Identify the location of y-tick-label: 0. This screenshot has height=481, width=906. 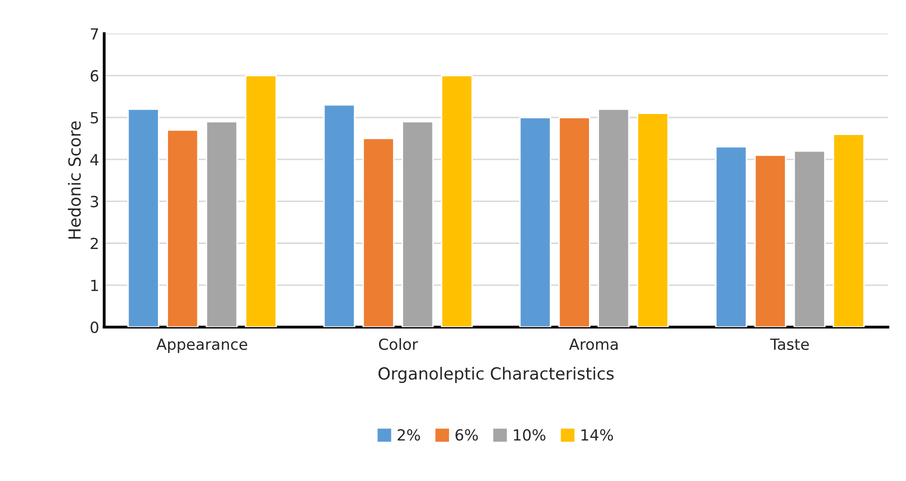
(94, 328).